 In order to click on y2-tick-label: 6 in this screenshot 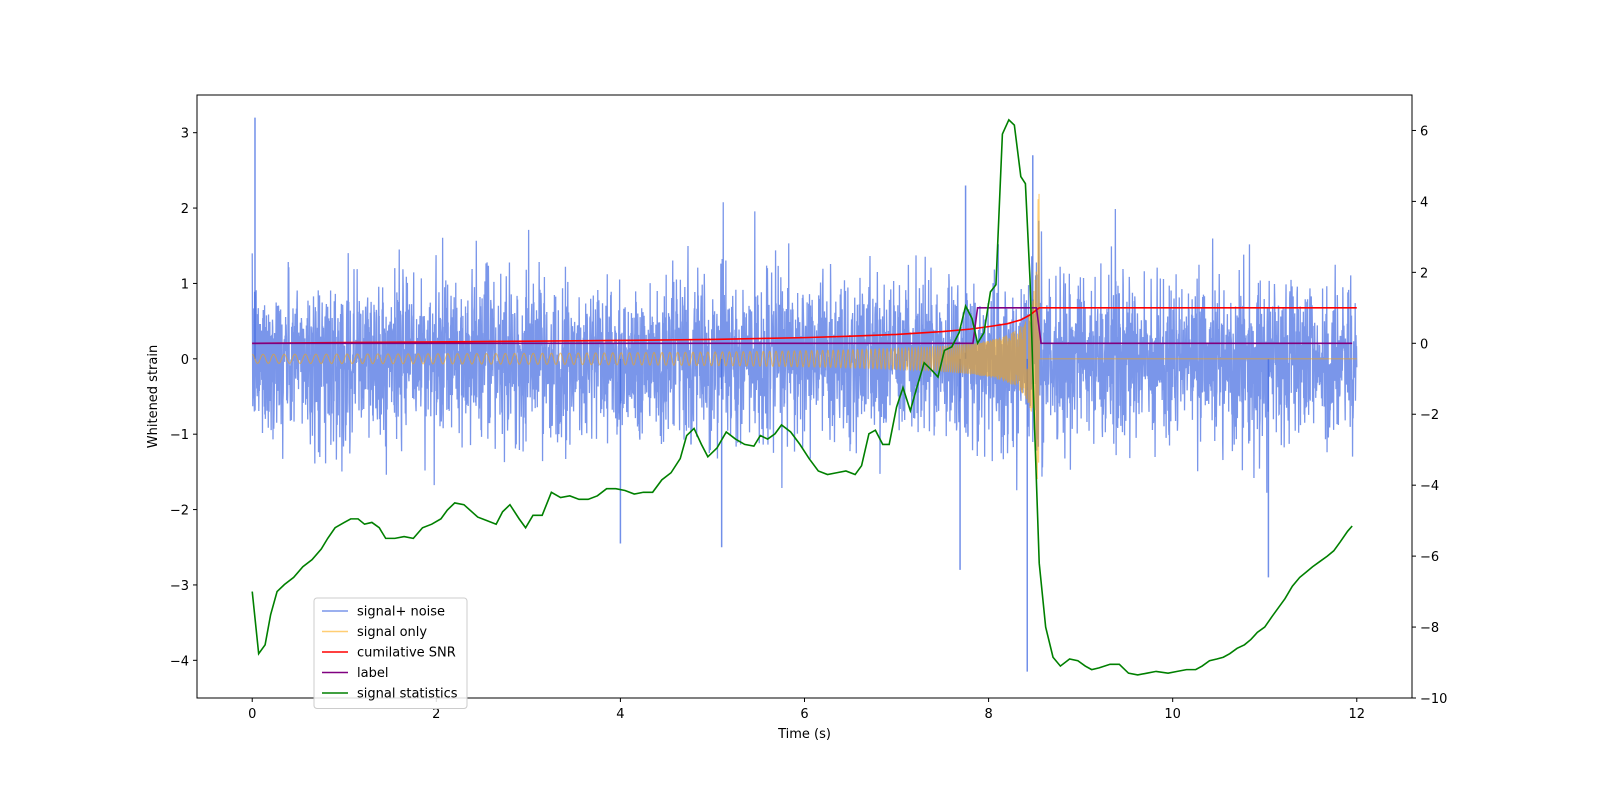, I will do `click(1424, 131)`.